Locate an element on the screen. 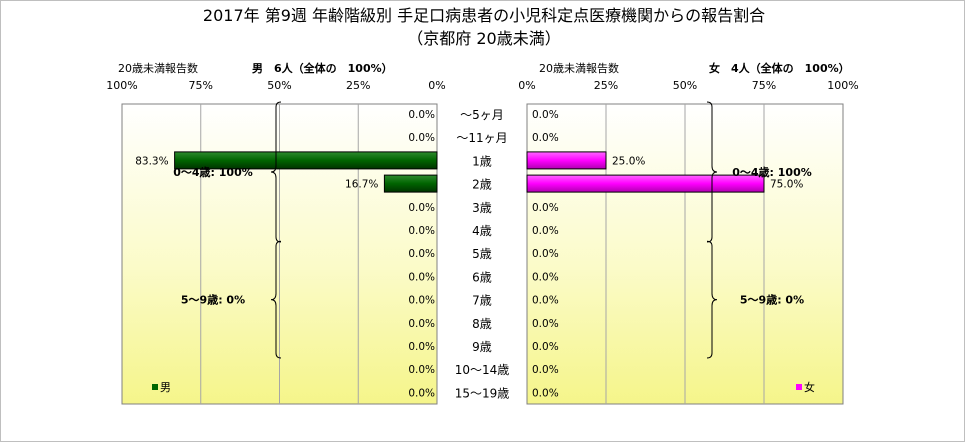 The image size is (968, 443). category-label: 7歳 is located at coordinates (482, 301).